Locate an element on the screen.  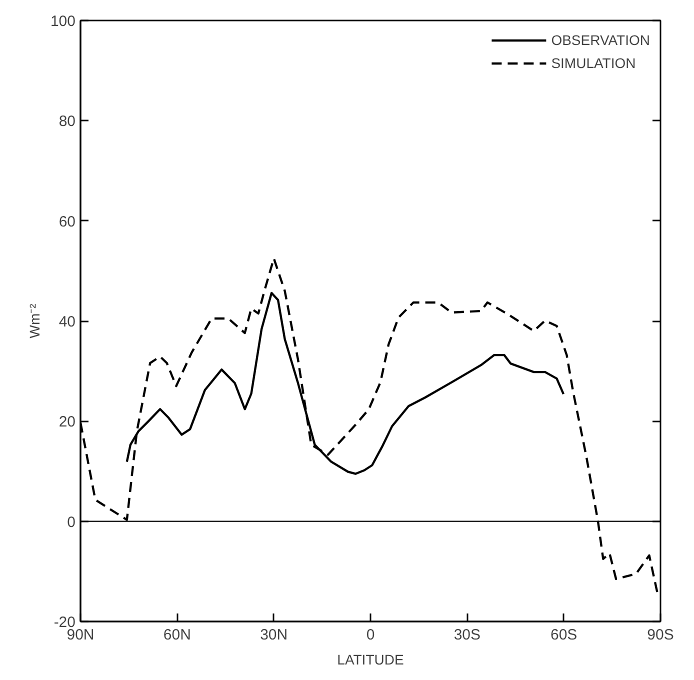
y-tick-label: 100 is located at coordinates (63, 21).